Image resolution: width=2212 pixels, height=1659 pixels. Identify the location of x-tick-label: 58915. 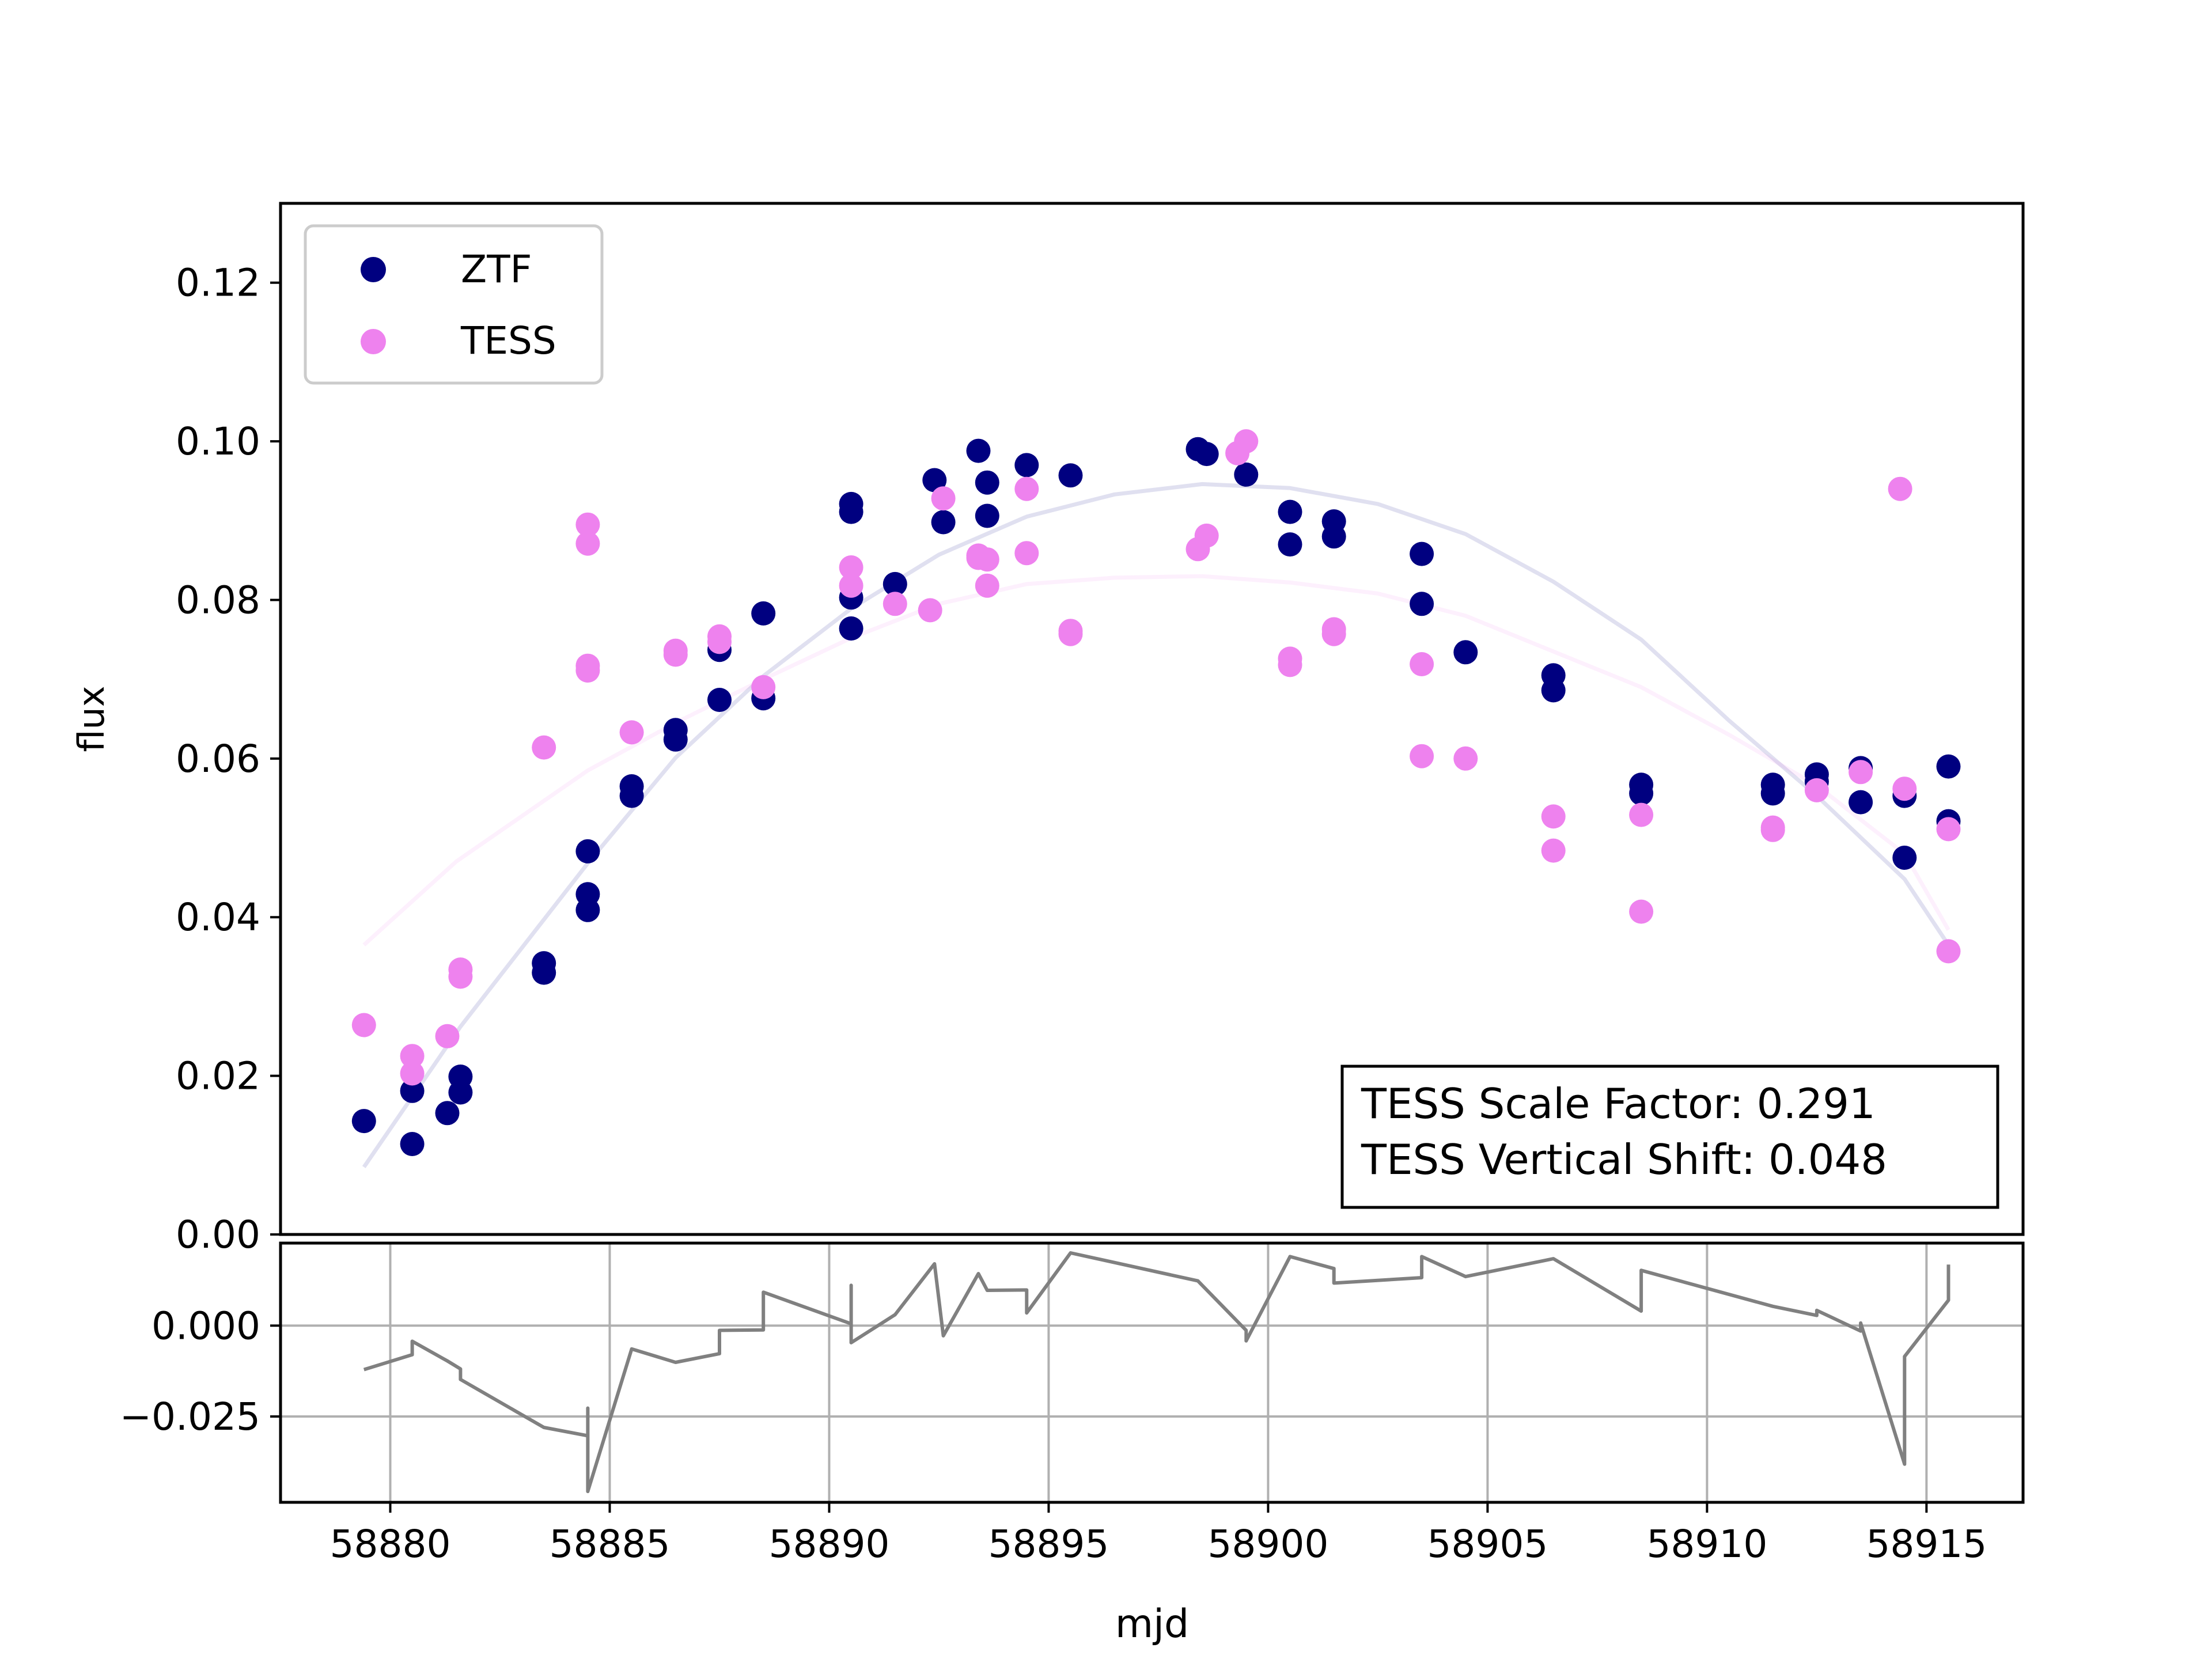
(1926, 1544).